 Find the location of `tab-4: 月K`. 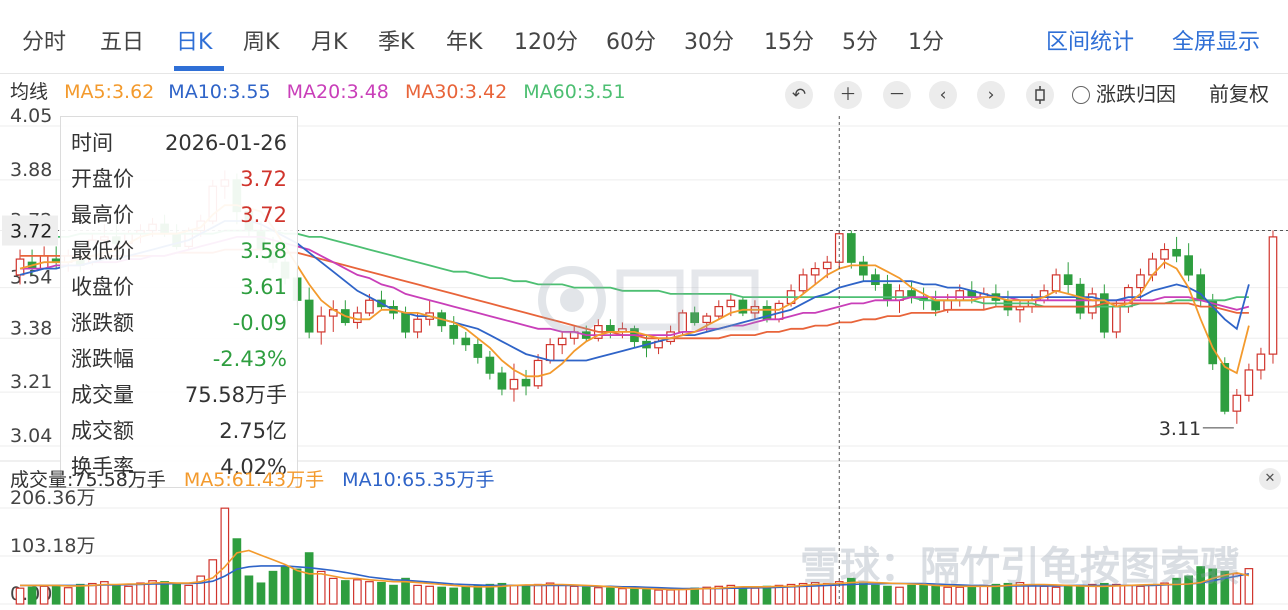

tab-4: 月K is located at coordinates (329, 42).